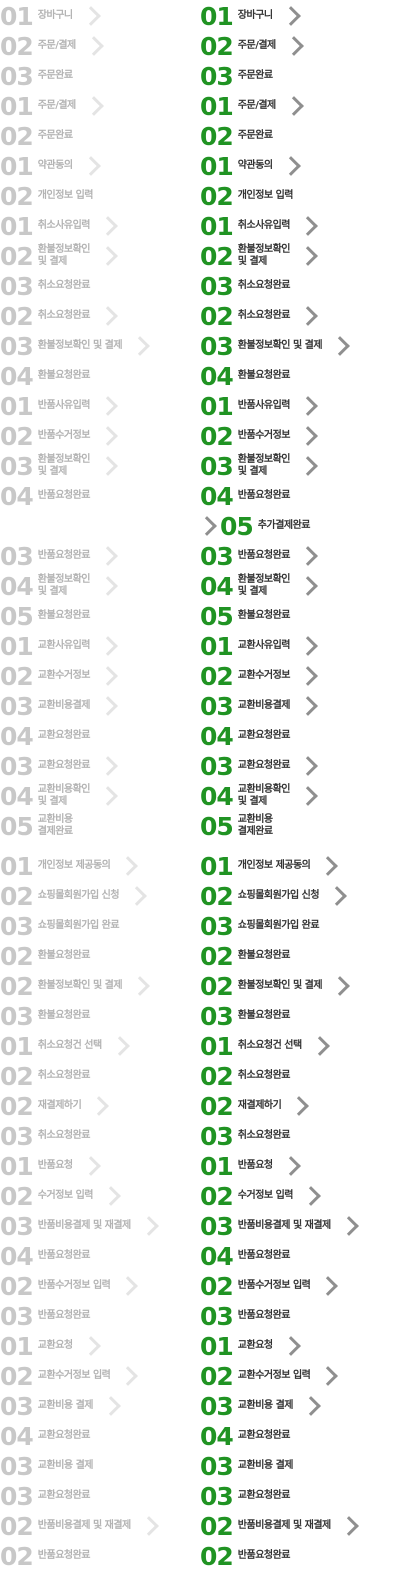  Describe the element at coordinates (264, 435) in the screenshot. I see `step-label: 반품수거정보` at that location.